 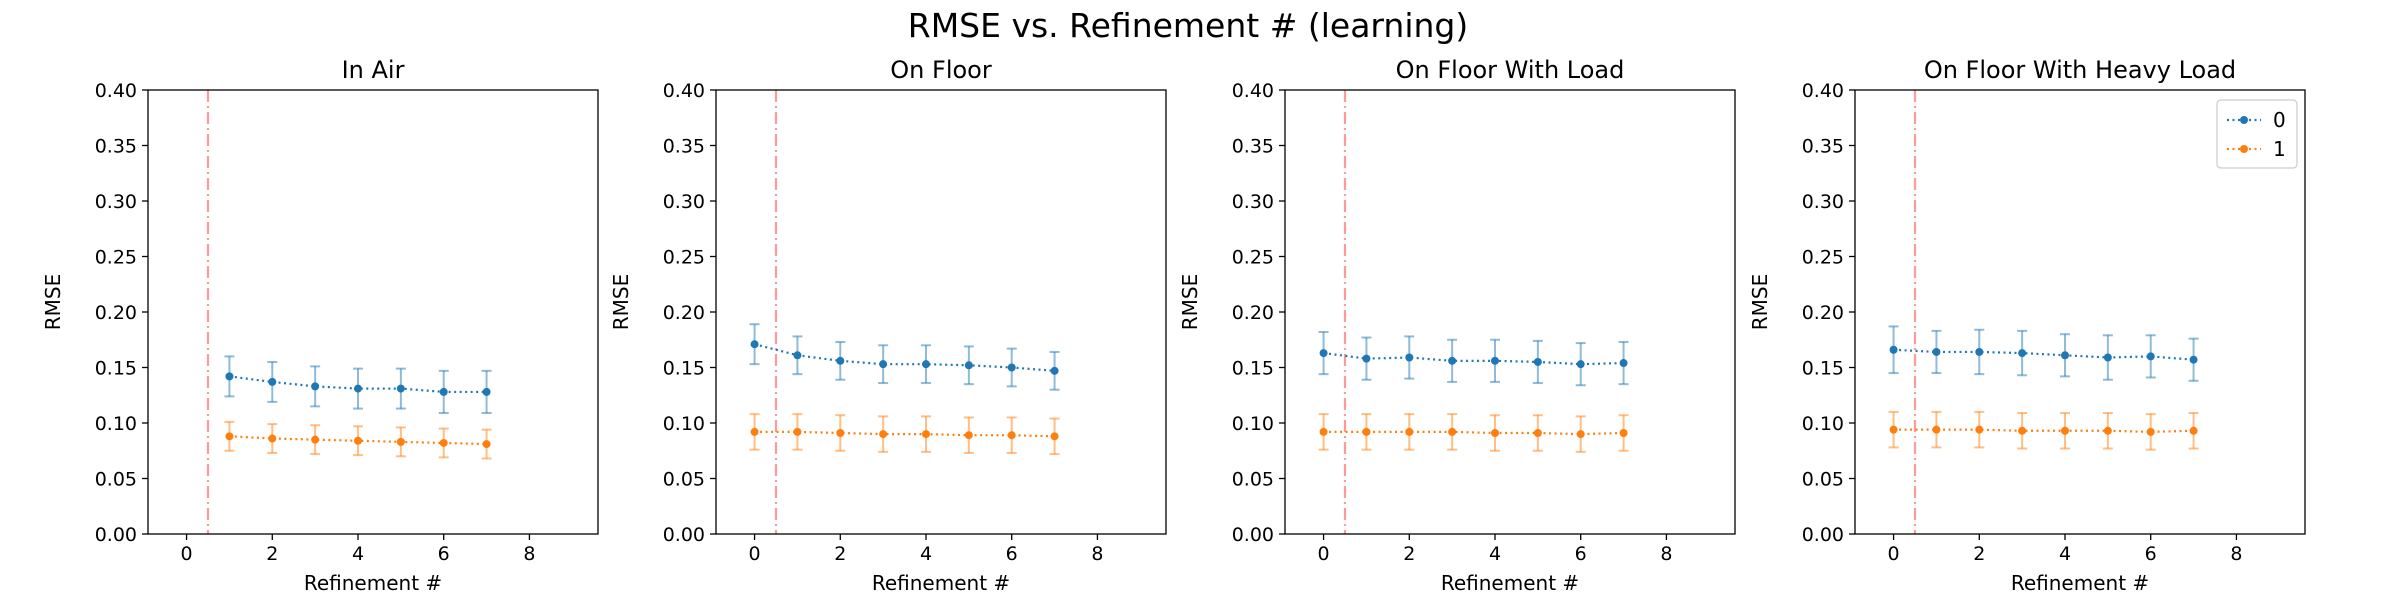 What do you see at coordinates (1188, 25) in the screenshot?
I see `figure-title: RMSE vs. Refinement # (learning)` at bounding box center [1188, 25].